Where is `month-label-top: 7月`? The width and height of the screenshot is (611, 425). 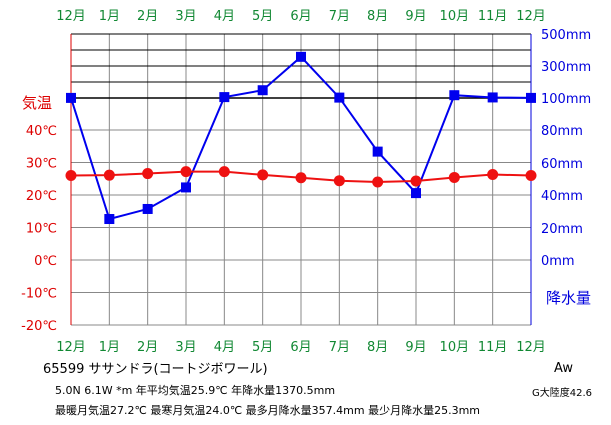 month-label-top: 7月 is located at coordinates (339, 16).